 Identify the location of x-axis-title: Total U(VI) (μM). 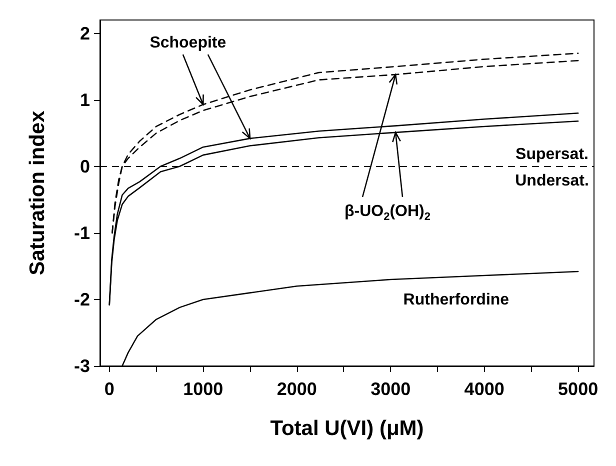
(347, 428).